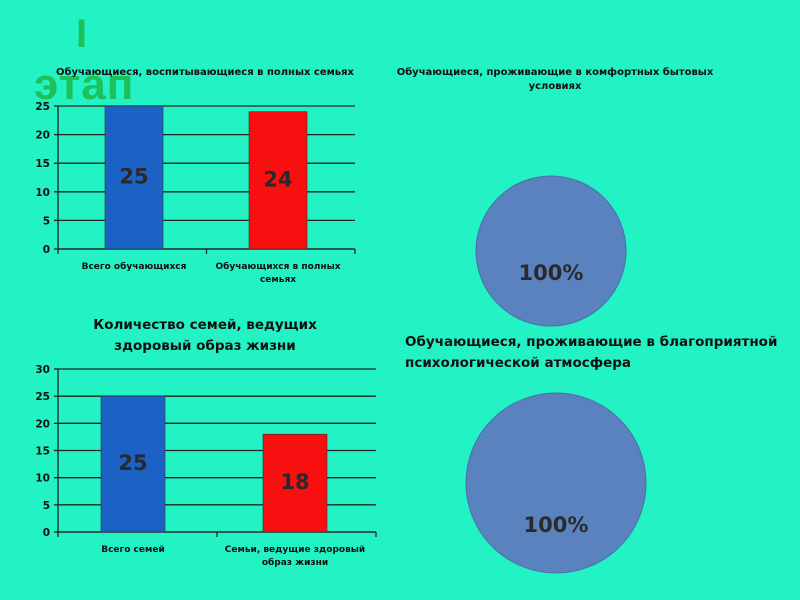  What do you see at coordinates (42, 193) in the screenshot?
I see `chart1-y-tick-label: 10` at bounding box center [42, 193].